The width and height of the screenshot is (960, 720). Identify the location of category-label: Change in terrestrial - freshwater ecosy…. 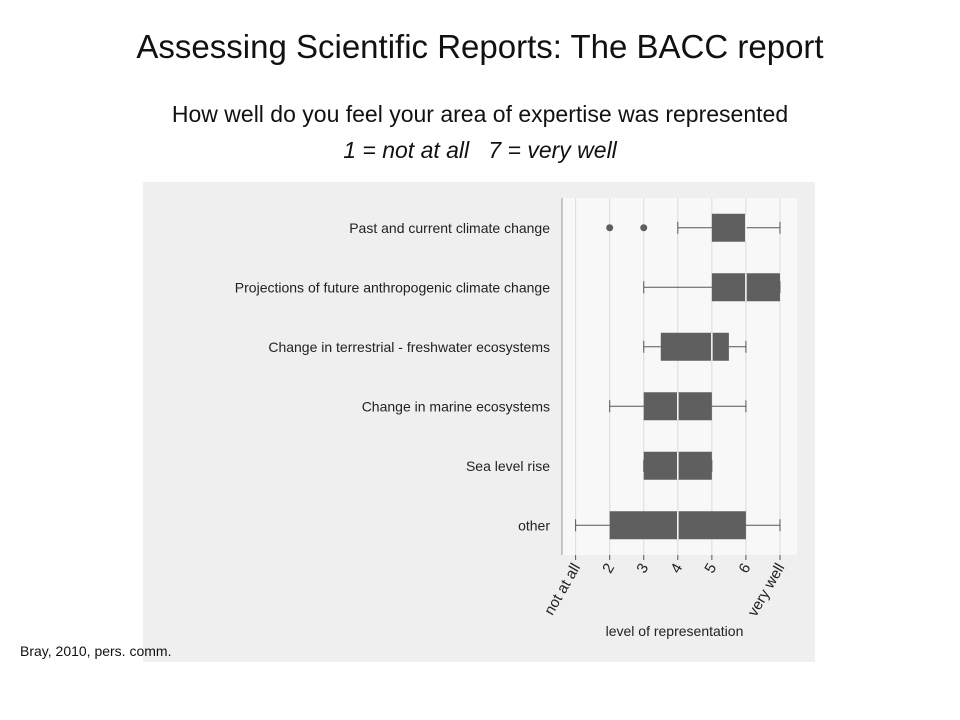
(409, 347).